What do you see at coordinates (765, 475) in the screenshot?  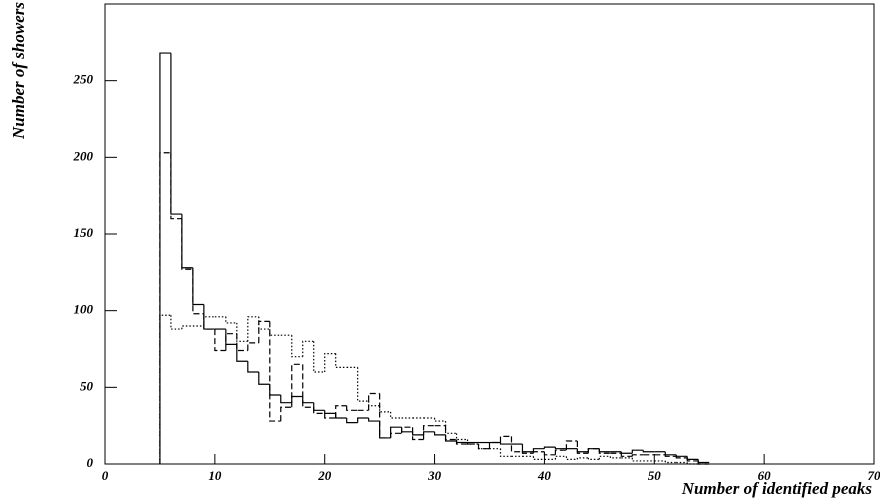 I see `x-tick-label: 60` at bounding box center [765, 475].